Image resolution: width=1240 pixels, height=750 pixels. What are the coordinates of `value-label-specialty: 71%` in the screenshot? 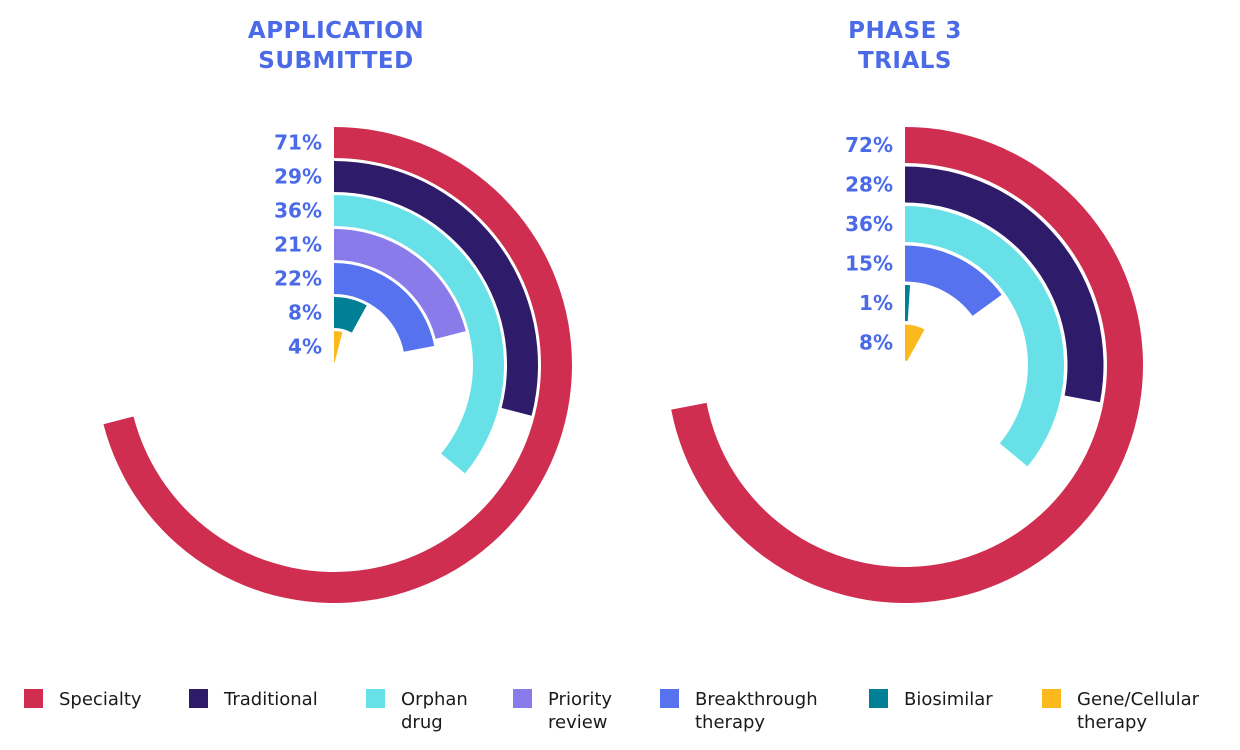 It's located at (298, 143).